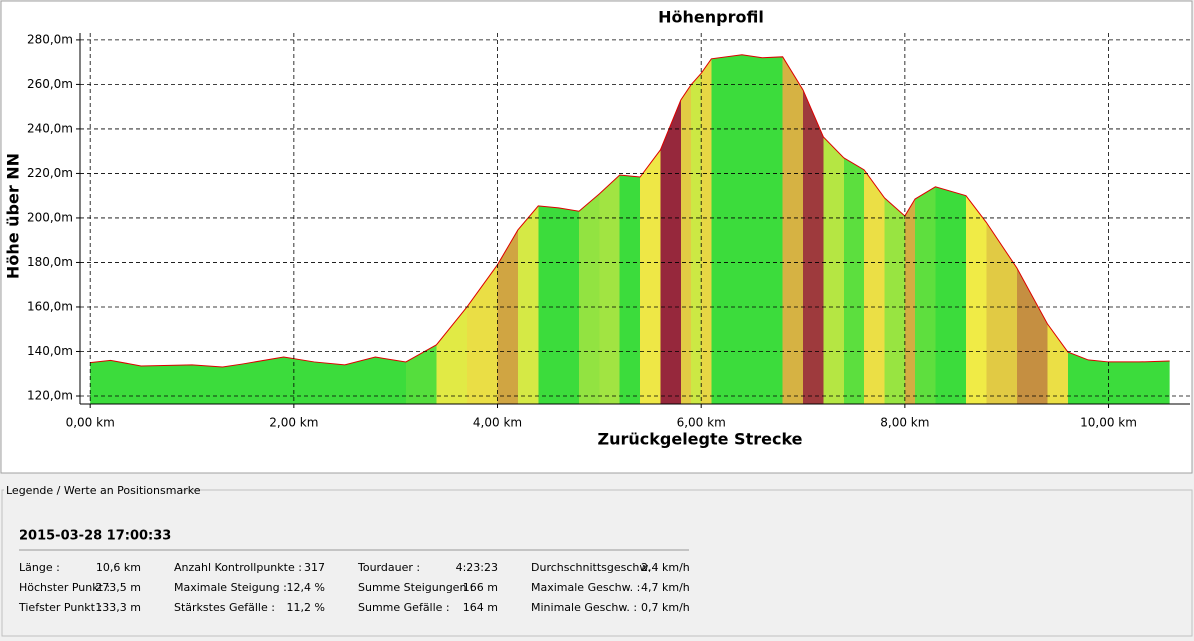 This screenshot has height=641, width=1194. I want to click on y-tick-label: 140,0m, so click(50, 351).